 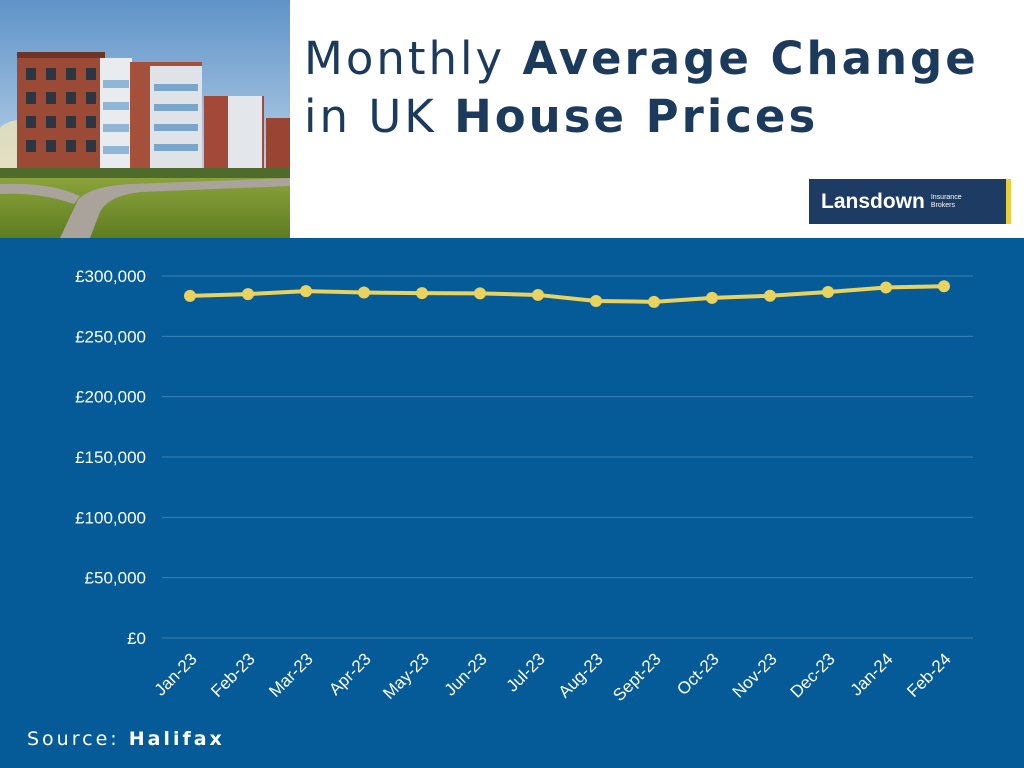 What do you see at coordinates (872, 674) in the screenshot?
I see `x-tick-label: Jan-24` at bounding box center [872, 674].